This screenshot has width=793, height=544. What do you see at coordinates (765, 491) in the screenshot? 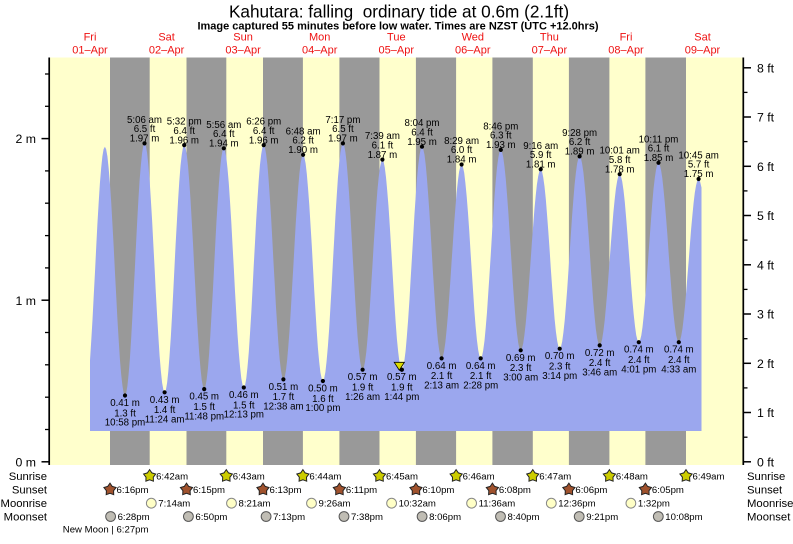
I see `svg-text: Sunset` at bounding box center [765, 491].